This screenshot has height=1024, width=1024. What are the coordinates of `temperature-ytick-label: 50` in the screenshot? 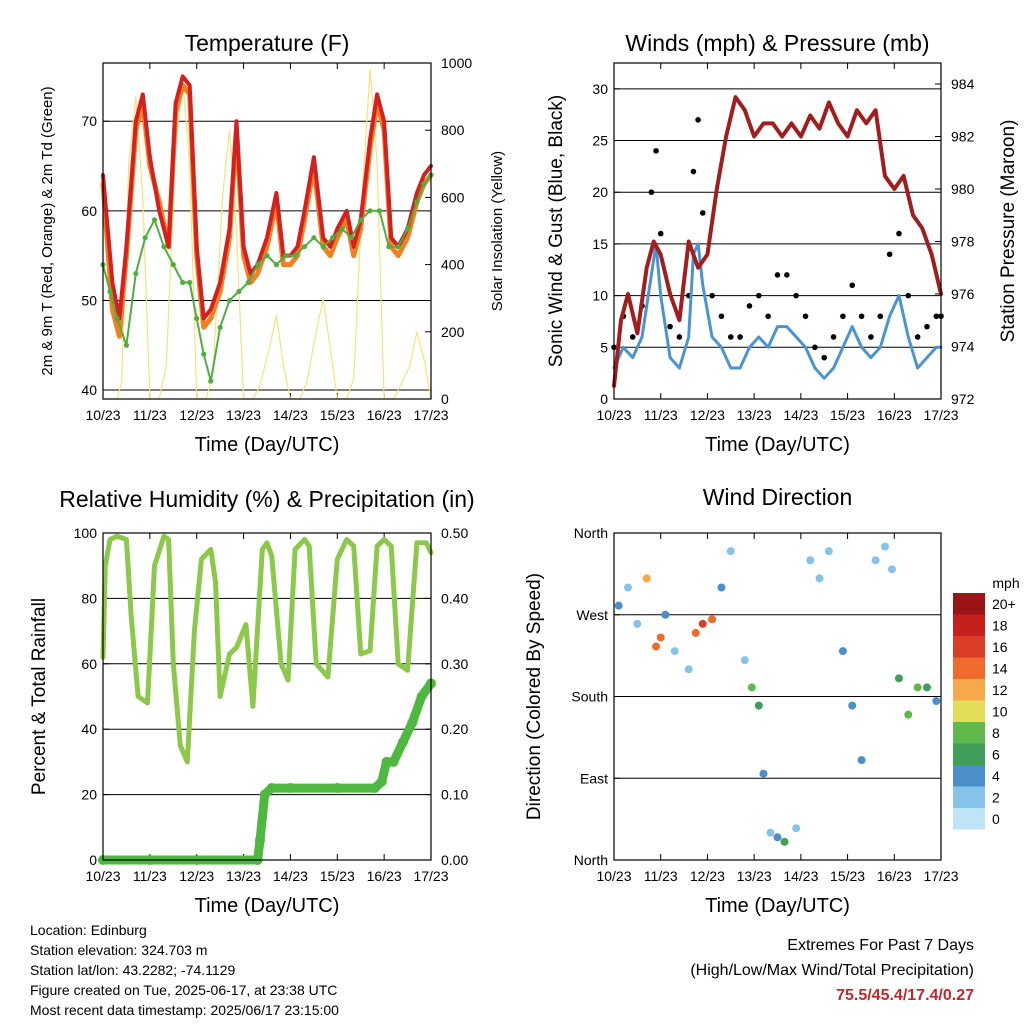 It's located at (89, 300).